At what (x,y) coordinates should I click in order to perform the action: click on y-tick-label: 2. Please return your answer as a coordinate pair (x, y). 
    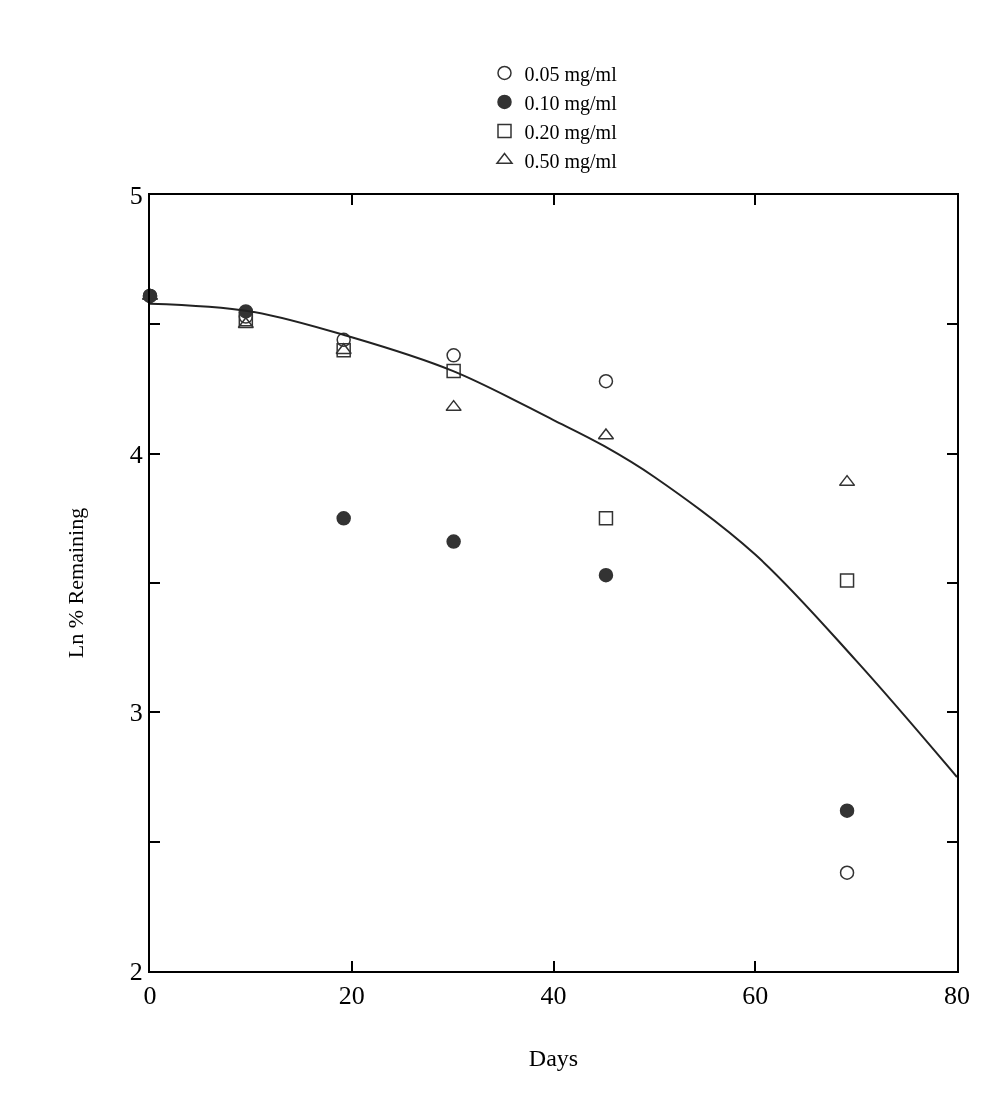
    Looking at the image, I should click on (136, 972).